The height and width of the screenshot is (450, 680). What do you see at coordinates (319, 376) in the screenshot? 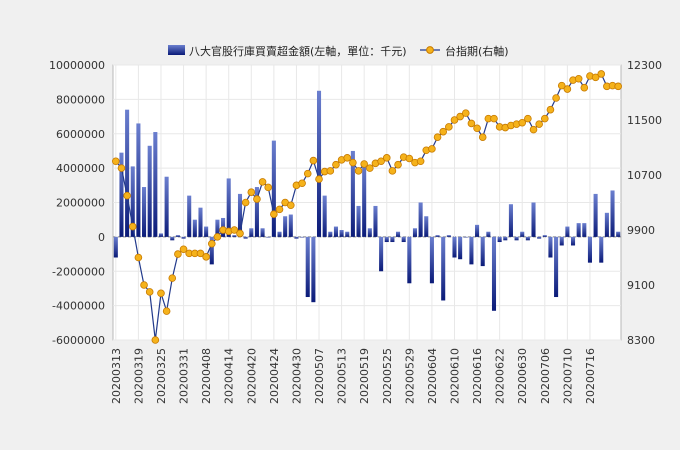
I see `x-tick-label: 20200507` at bounding box center [319, 376].